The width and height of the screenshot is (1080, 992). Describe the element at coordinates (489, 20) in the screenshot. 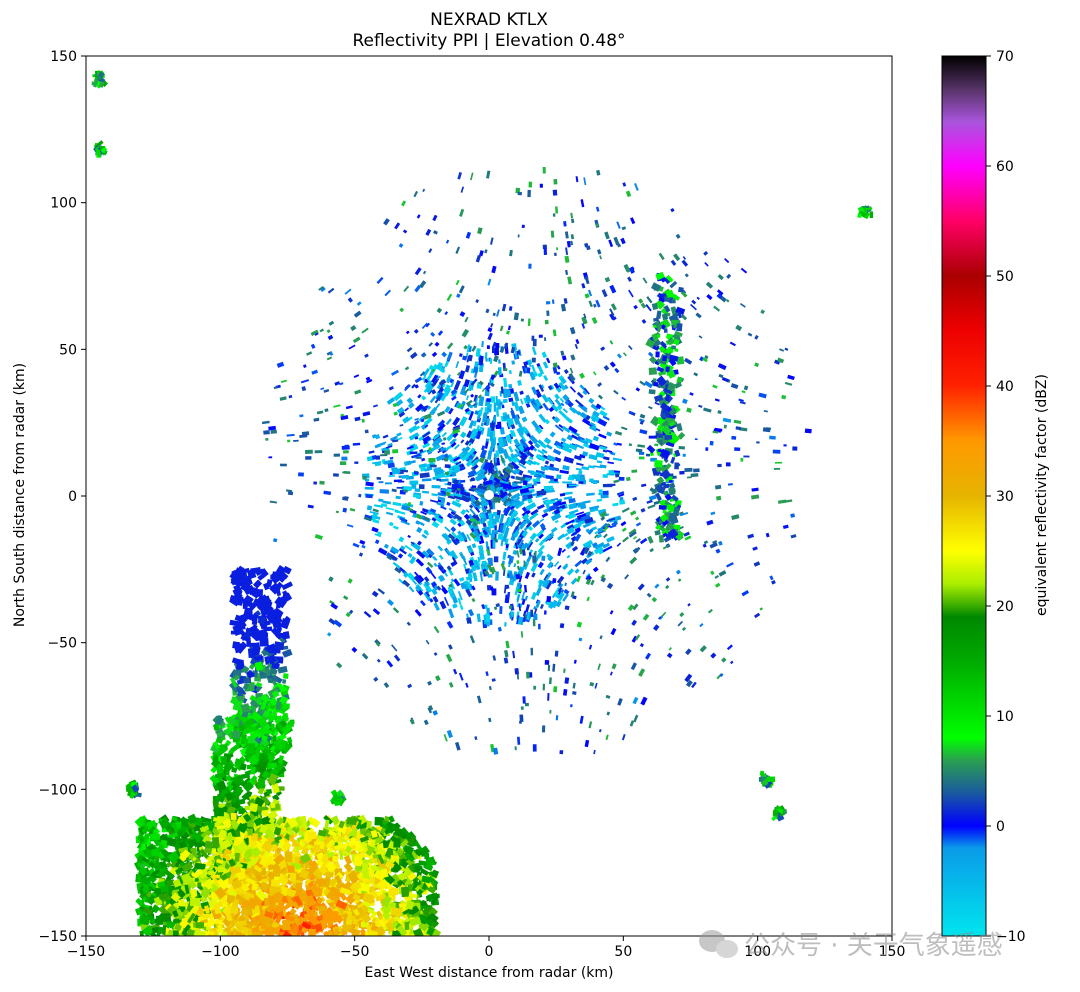

I see `chart-title: NEXRAD KTLX` at that location.